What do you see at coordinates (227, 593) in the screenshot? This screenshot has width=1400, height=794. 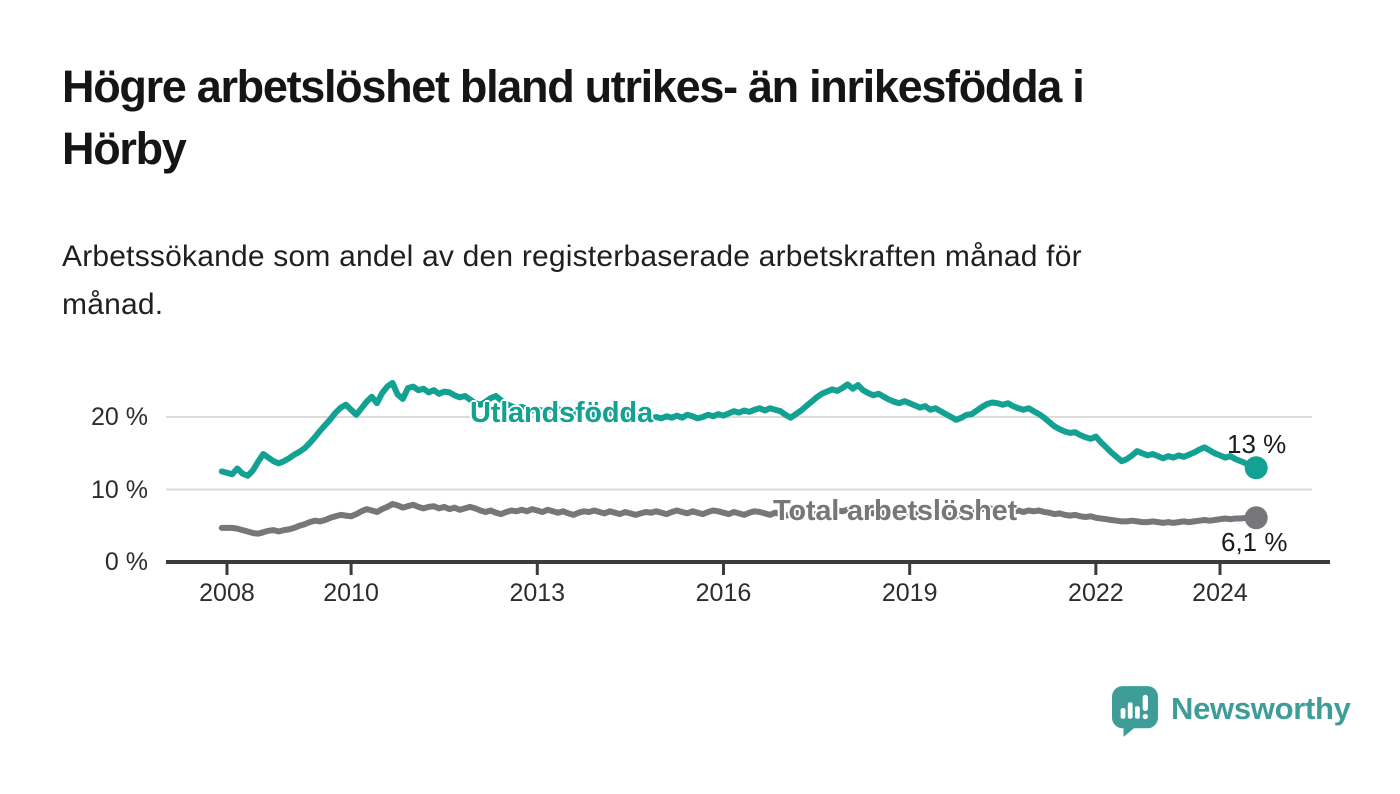 I see `x-tick-label-2008: 2008` at bounding box center [227, 593].